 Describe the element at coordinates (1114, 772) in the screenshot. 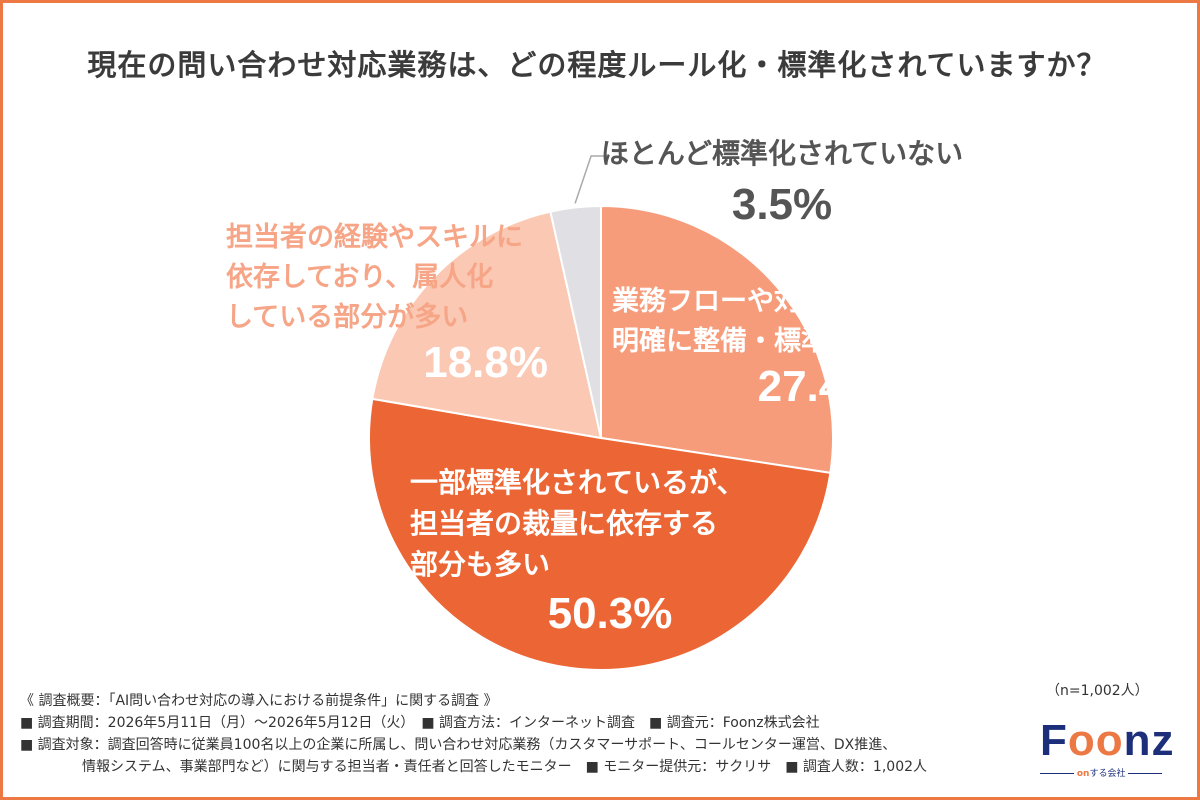

I see `logo-tagline: onする会社` at that location.